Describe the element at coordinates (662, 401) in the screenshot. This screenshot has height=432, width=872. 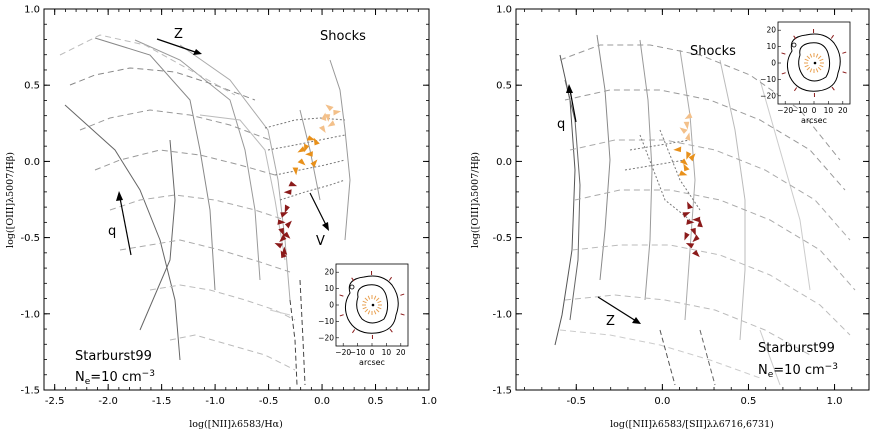
I see `x-tick-label: 0.0` at that location.